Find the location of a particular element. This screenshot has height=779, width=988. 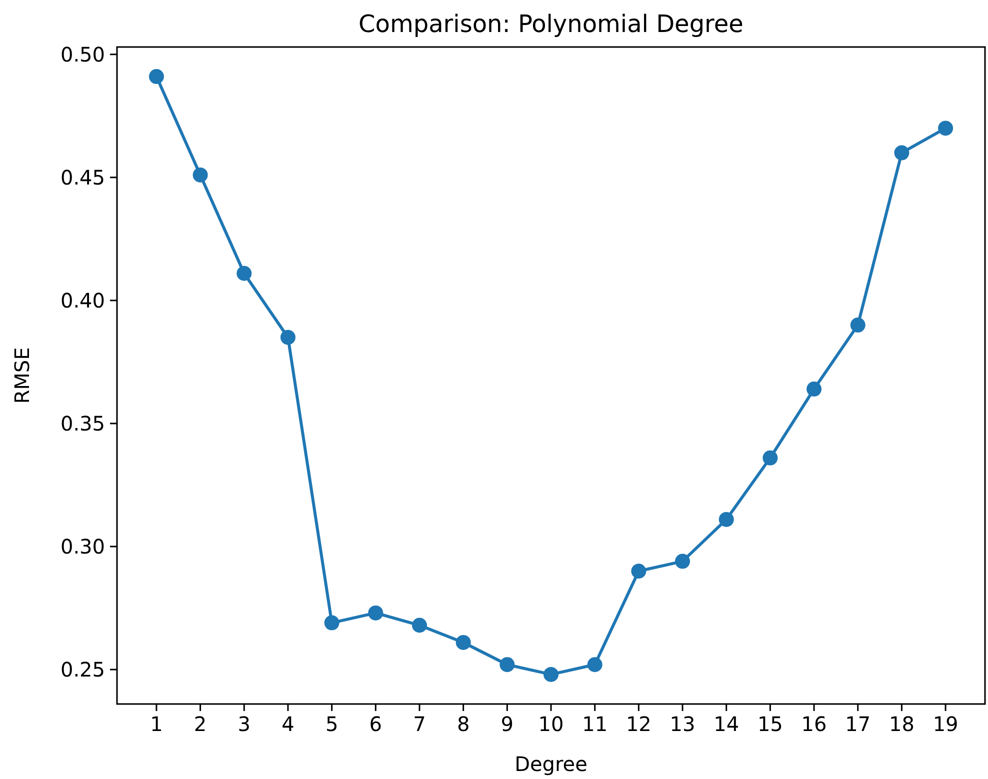

x-tick-label: 4 is located at coordinates (288, 724).